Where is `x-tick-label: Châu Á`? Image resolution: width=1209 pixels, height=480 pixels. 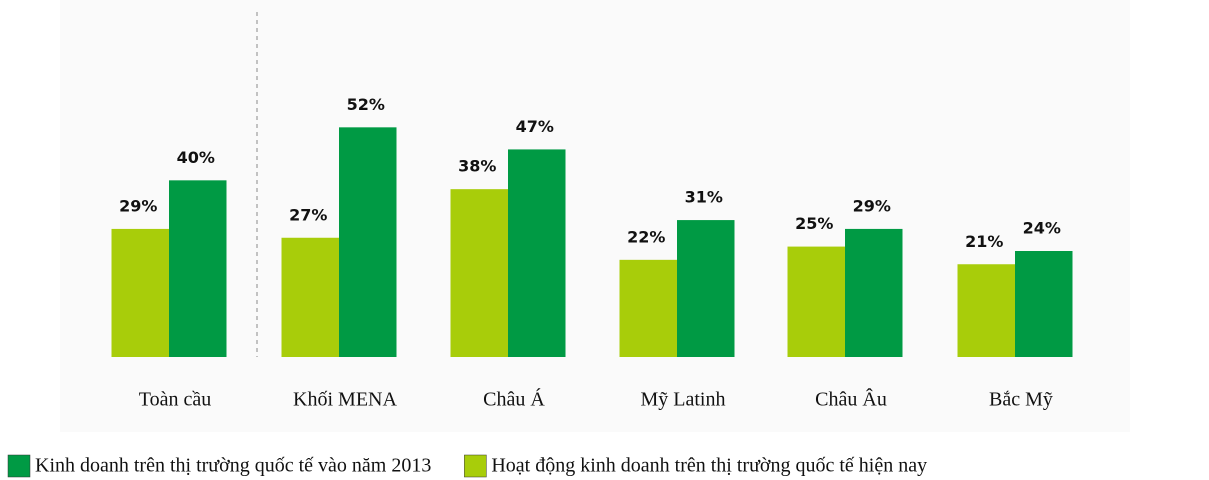
x-tick-label: Châu Á is located at coordinates (514, 399).